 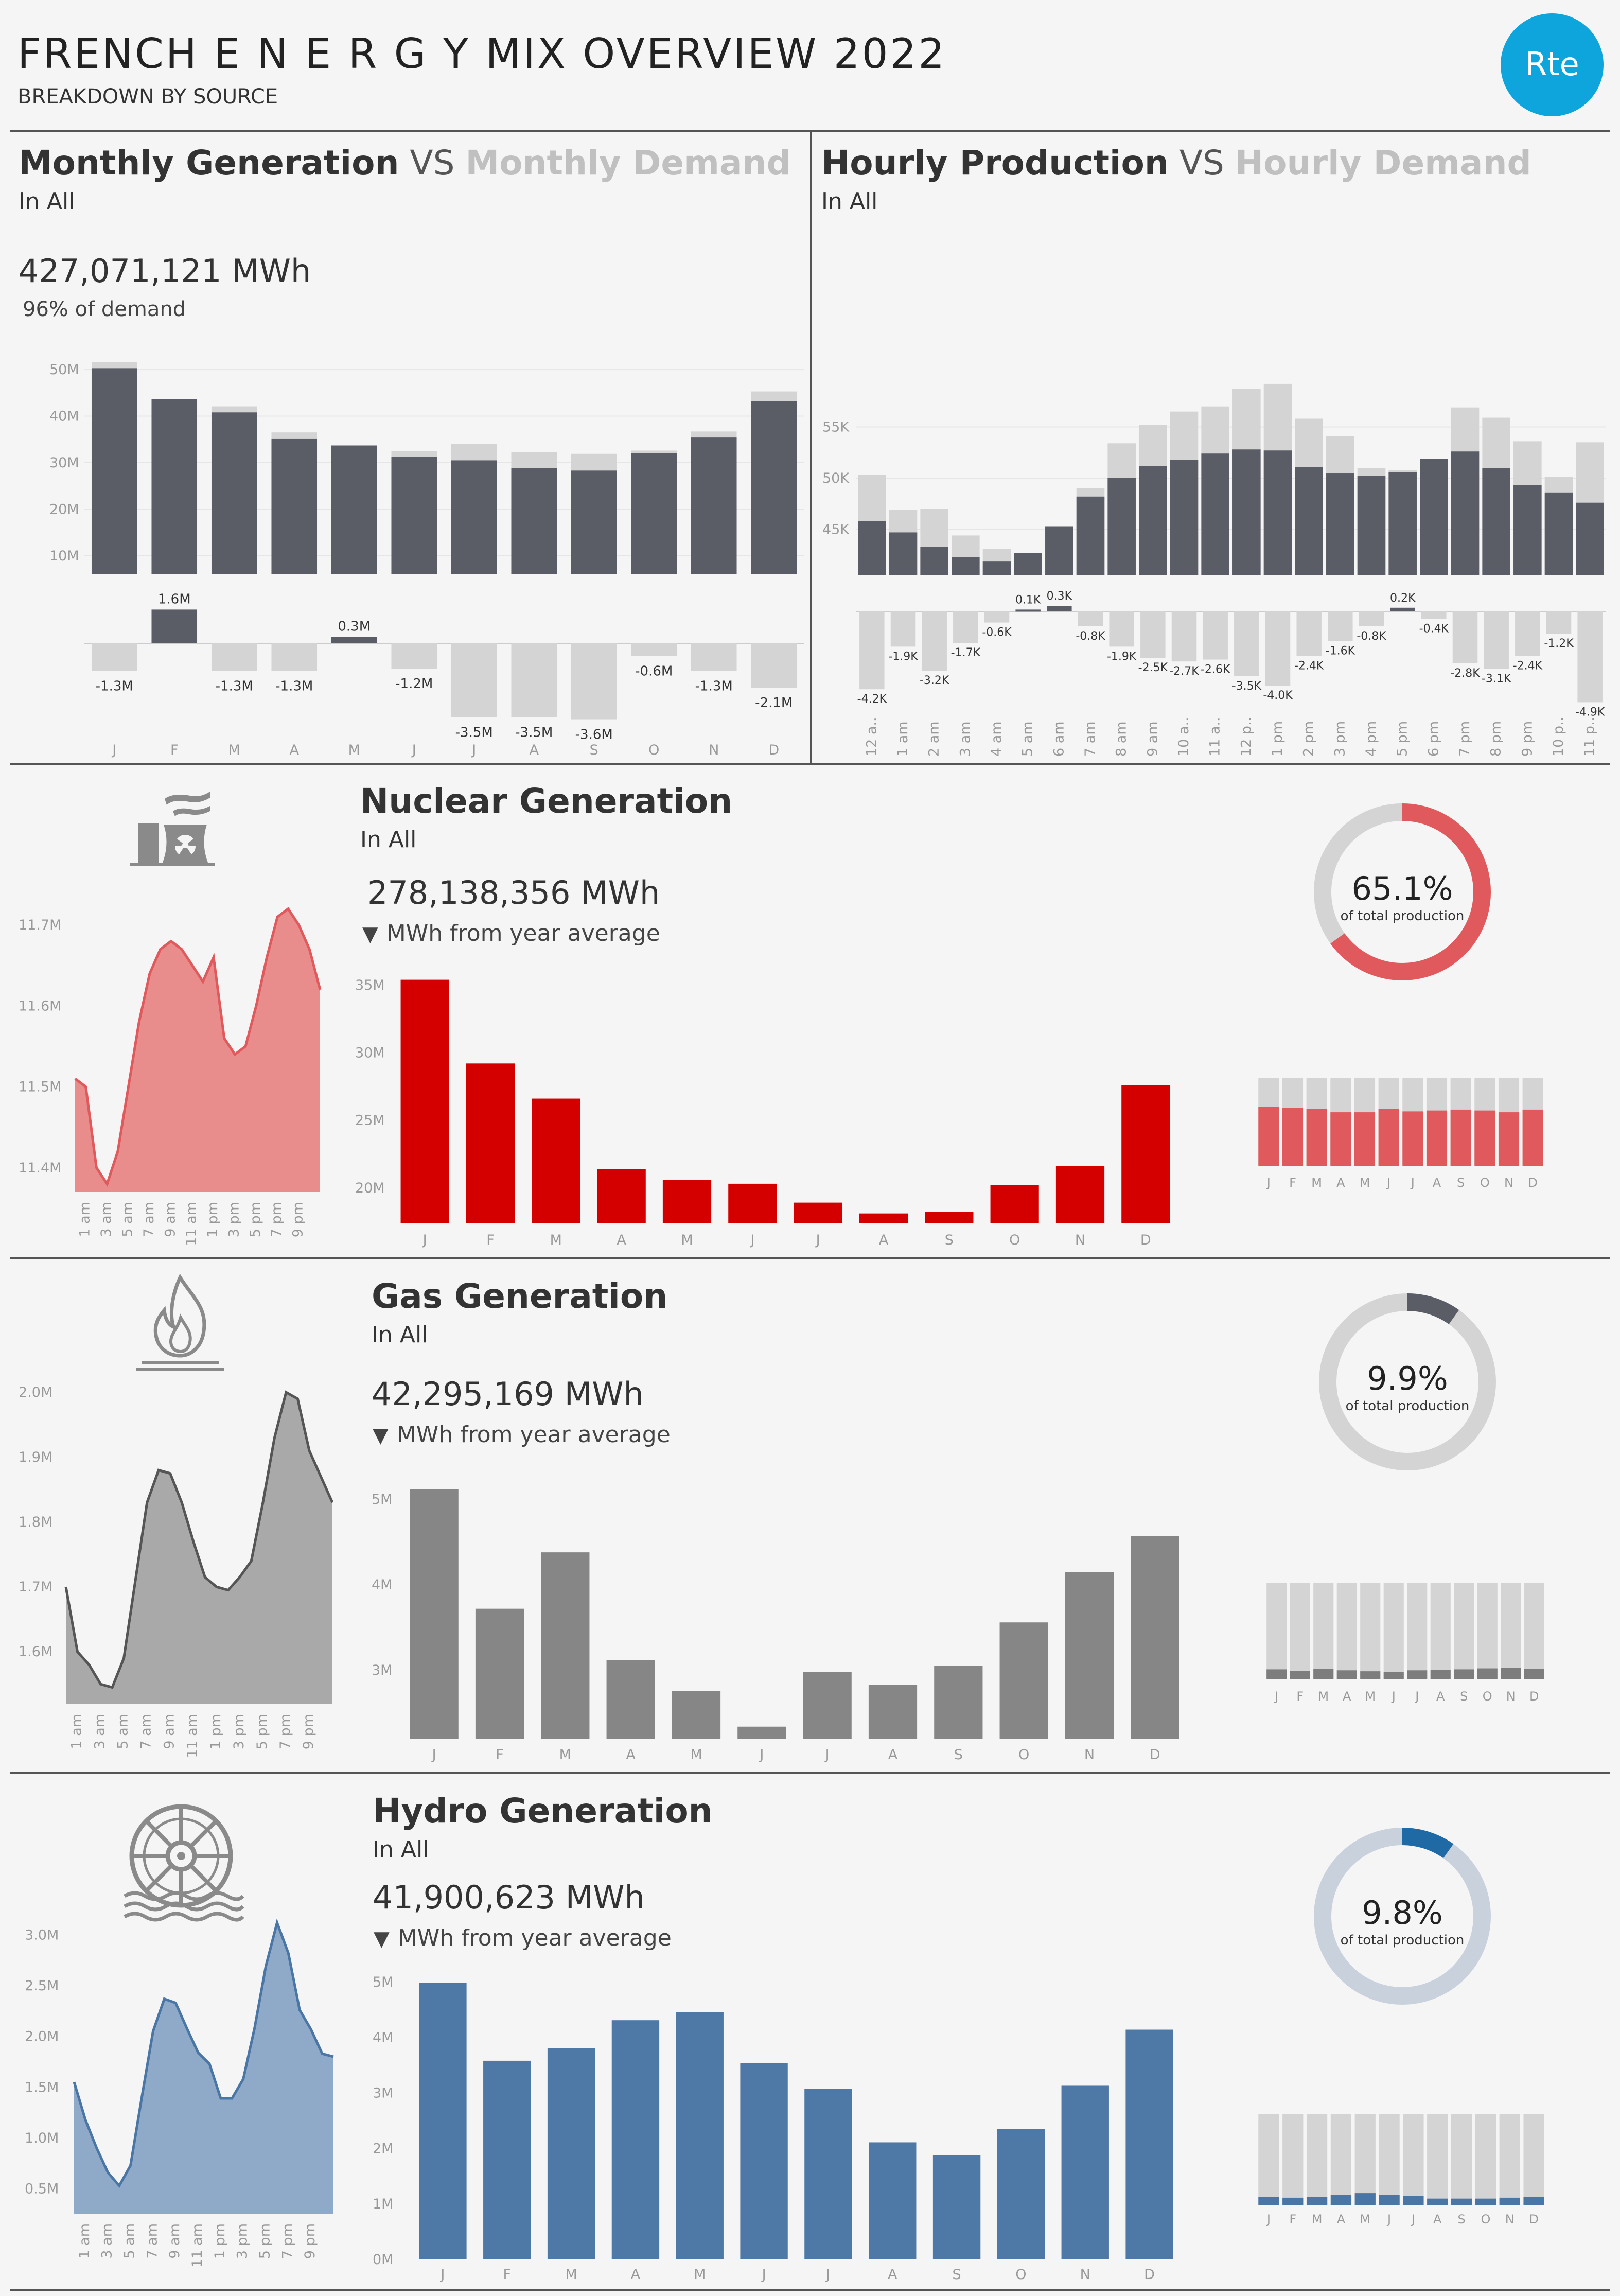 I want to click on gas-hourly-xtick: 3 am, so click(x=100, y=1731).